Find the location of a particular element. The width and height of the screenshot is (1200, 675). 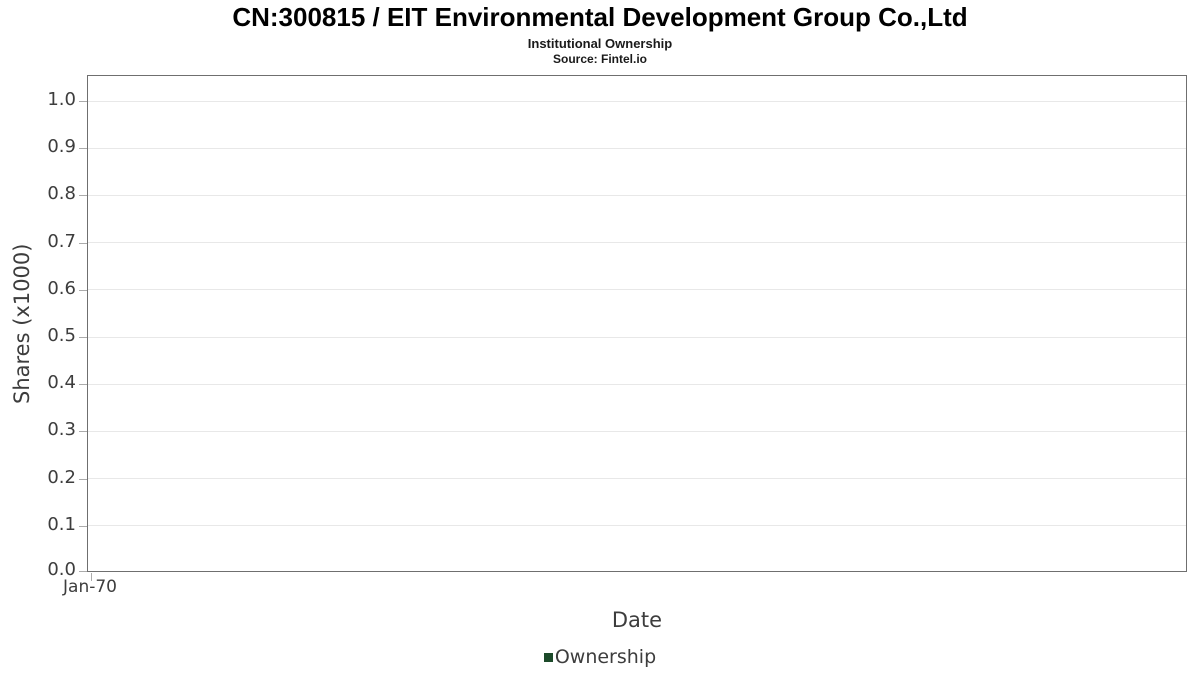

y-tick-mark-1.0 is located at coordinates (83, 101).